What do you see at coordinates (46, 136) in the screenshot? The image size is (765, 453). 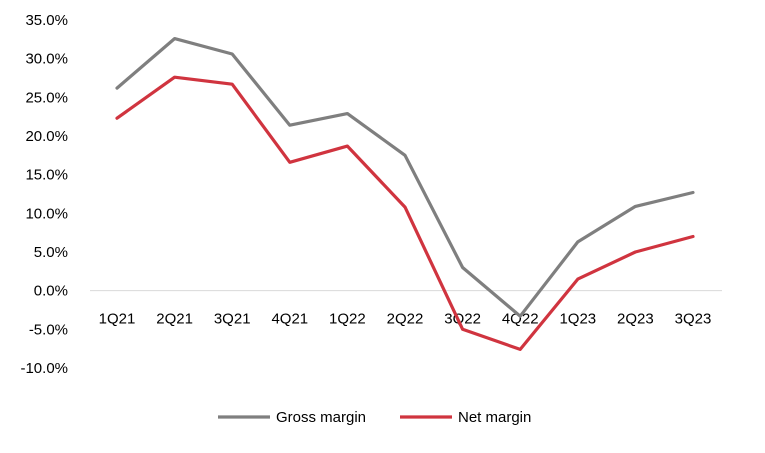 I see `y-tick-label: 20.0%` at bounding box center [46, 136].